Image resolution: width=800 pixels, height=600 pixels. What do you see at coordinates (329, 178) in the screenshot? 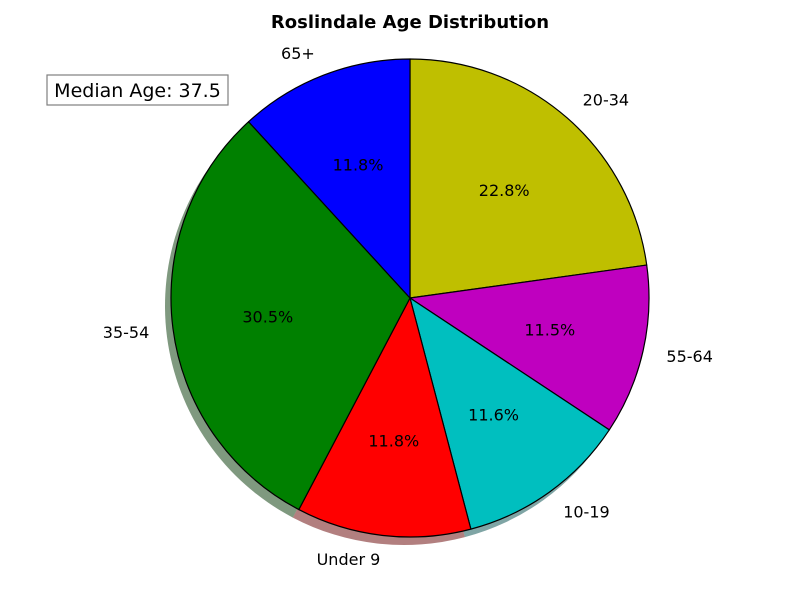
I see `pie-slice-65-` at bounding box center [329, 178].